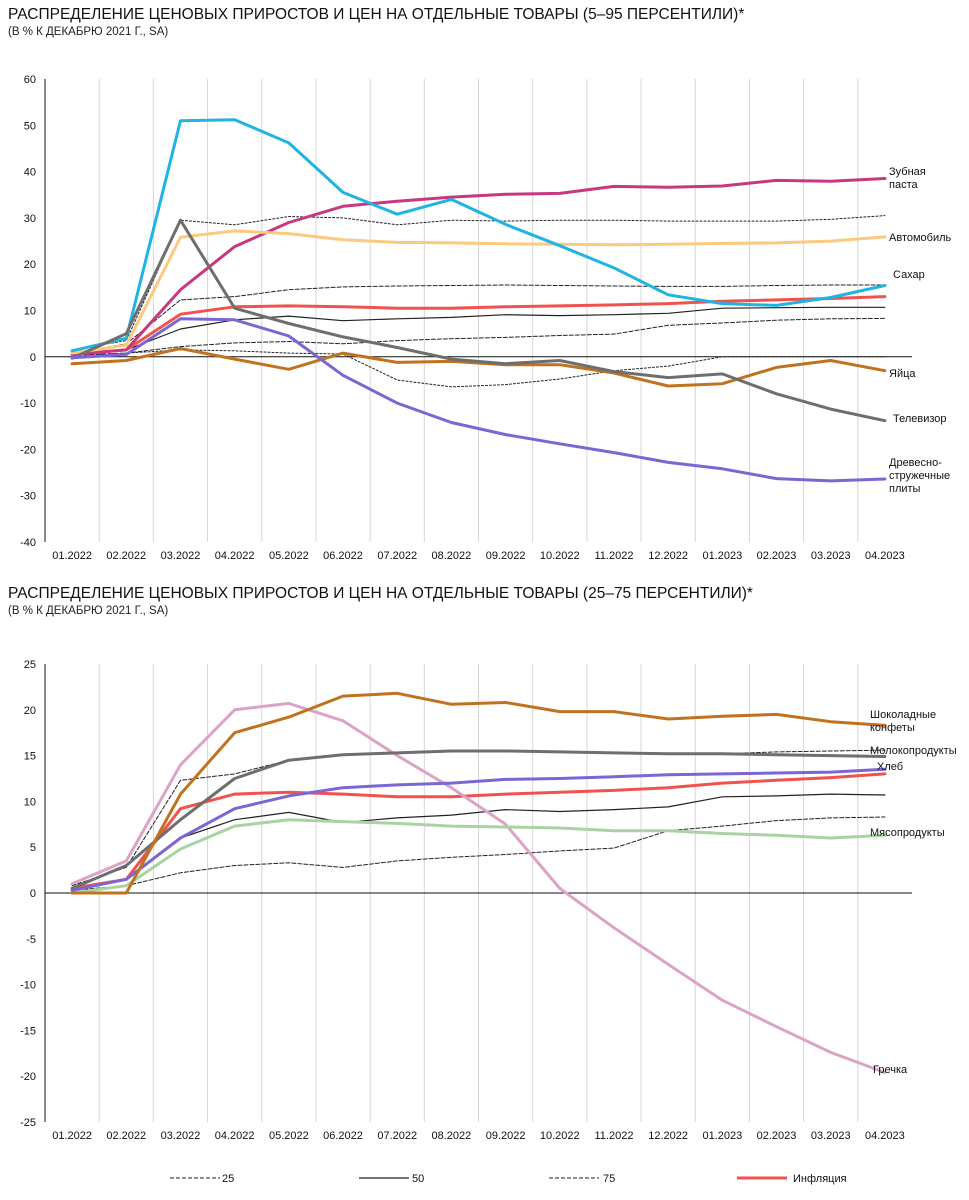 Image resolution: width=969 pixels, height=1200 pixels. What do you see at coordinates (885, 556) in the screenshot?
I see `x-tick-label: 04.2023` at bounding box center [885, 556].